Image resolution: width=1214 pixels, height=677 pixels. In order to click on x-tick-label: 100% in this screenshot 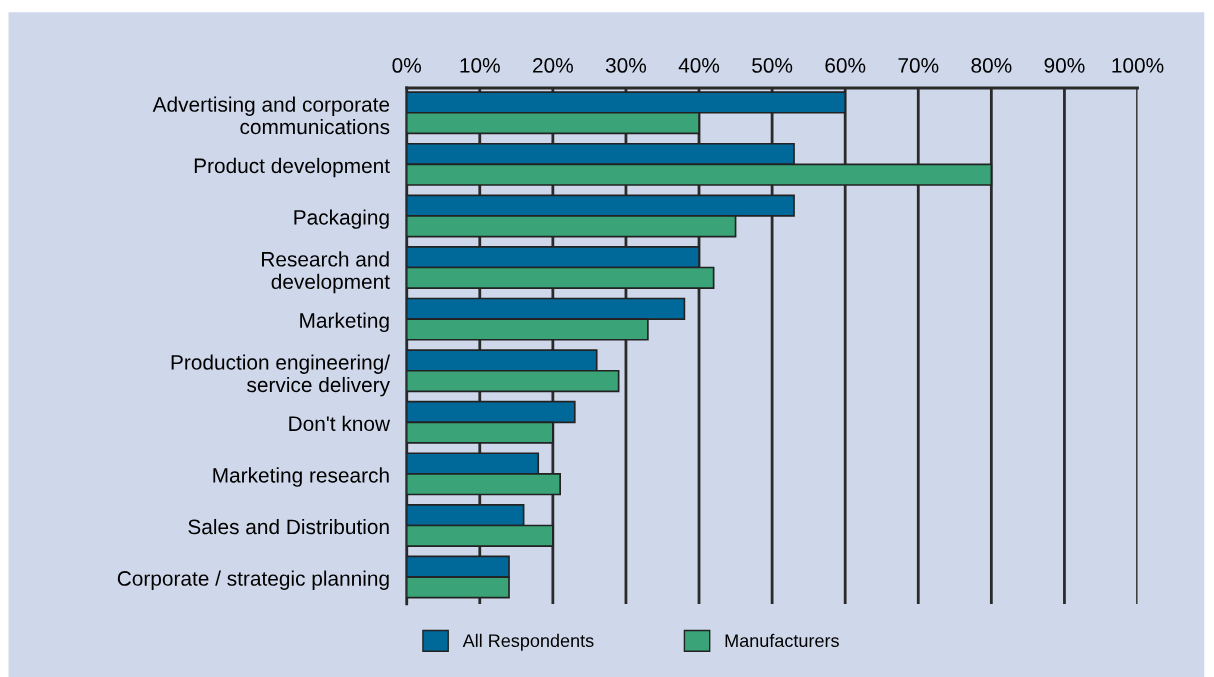, I will do `click(1138, 65)`.